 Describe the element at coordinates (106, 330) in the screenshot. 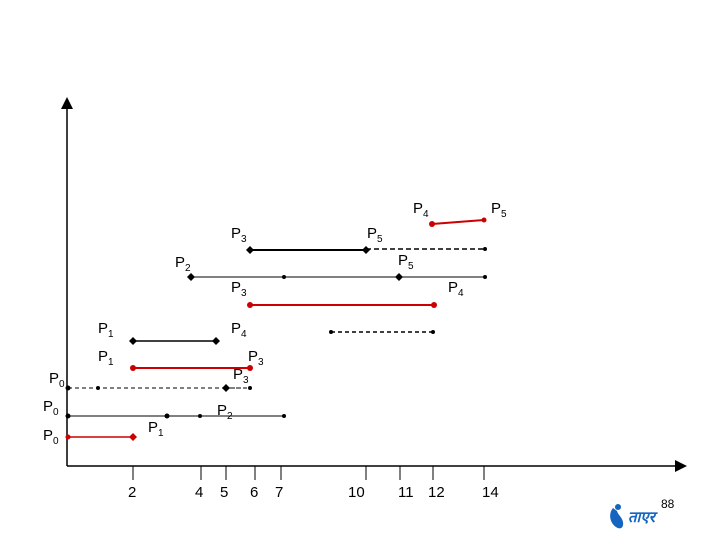

I see `label-p1-a: P1` at that location.